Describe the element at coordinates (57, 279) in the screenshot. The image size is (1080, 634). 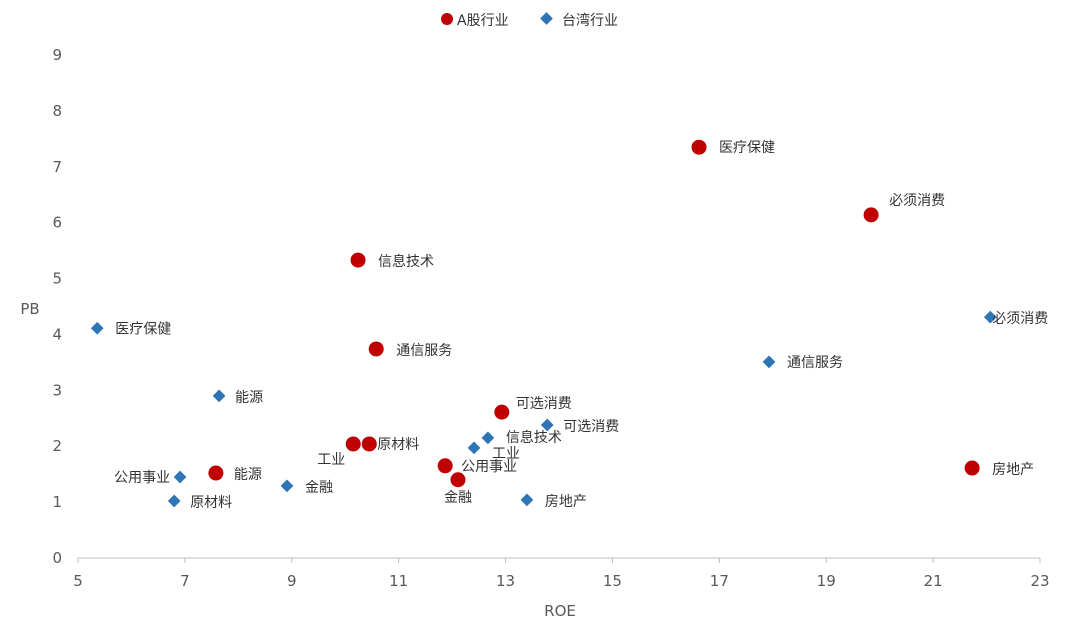
I see `y-tick-label: 5` at that location.